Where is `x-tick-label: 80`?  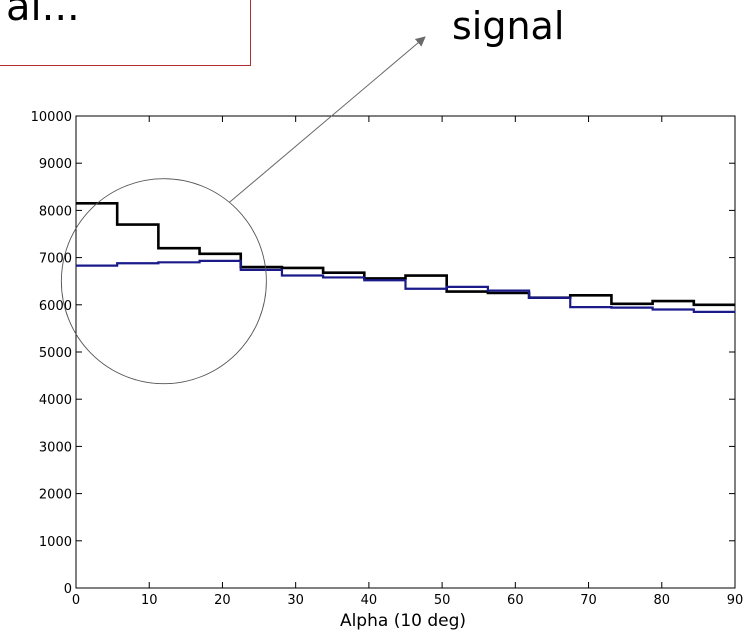 x-tick-label: 80 is located at coordinates (662, 600).